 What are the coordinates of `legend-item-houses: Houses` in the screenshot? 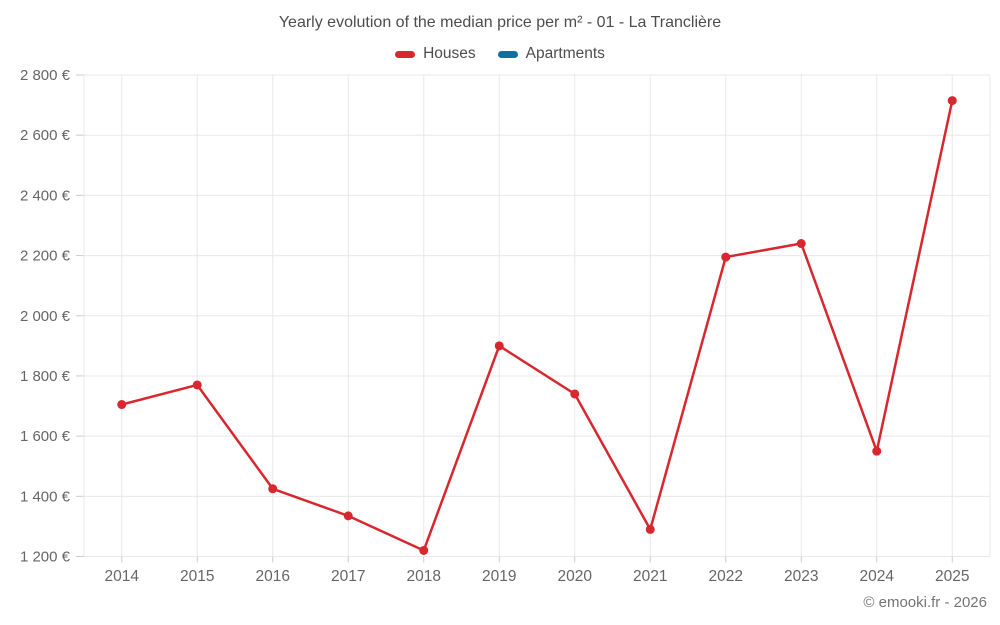 It's located at (435, 54).